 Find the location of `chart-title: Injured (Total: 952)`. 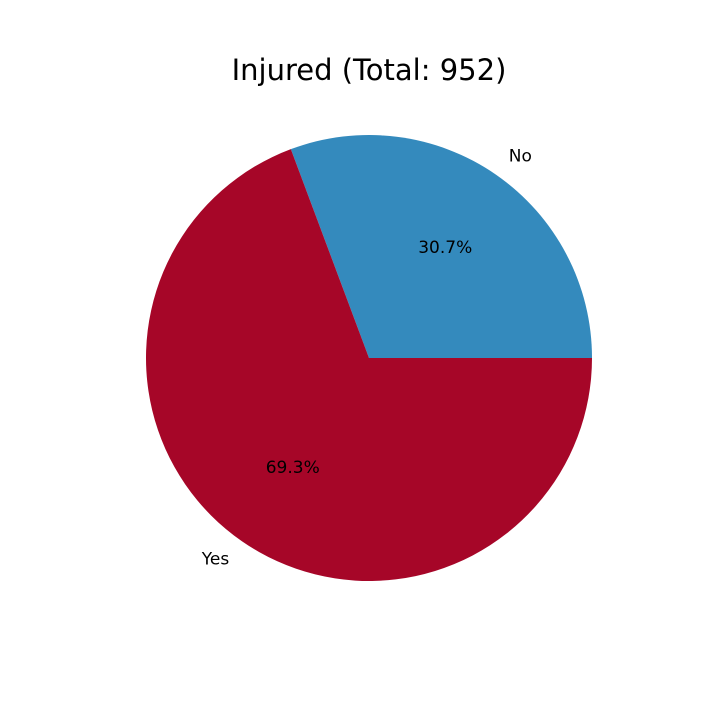

chart-title: Injured (Total: 952) is located at coordinates (369, 70).